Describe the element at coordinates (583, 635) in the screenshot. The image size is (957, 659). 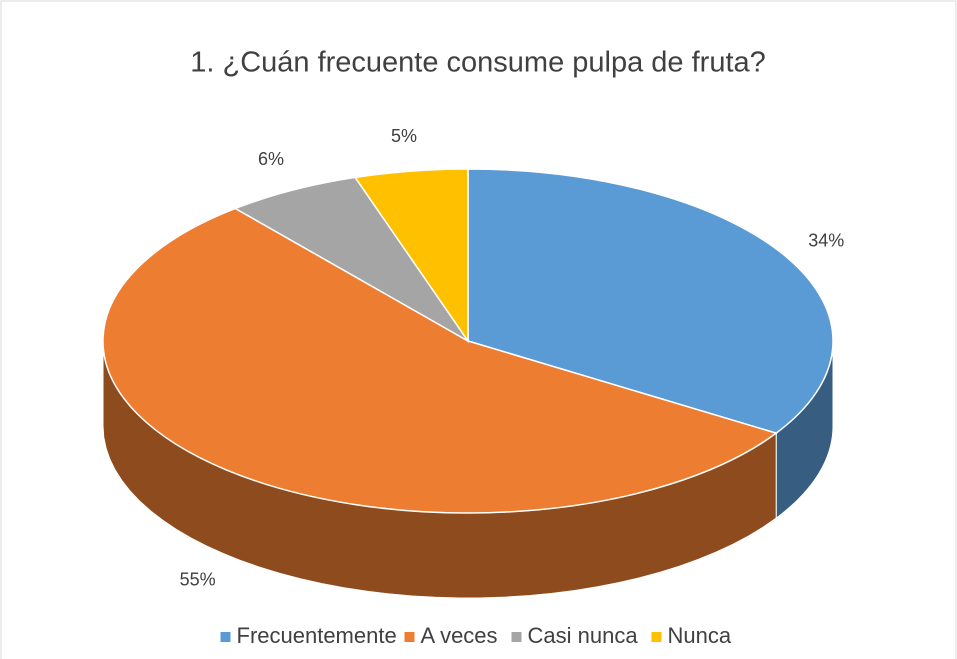
I see `legend-label: Casi nunca` at that location.